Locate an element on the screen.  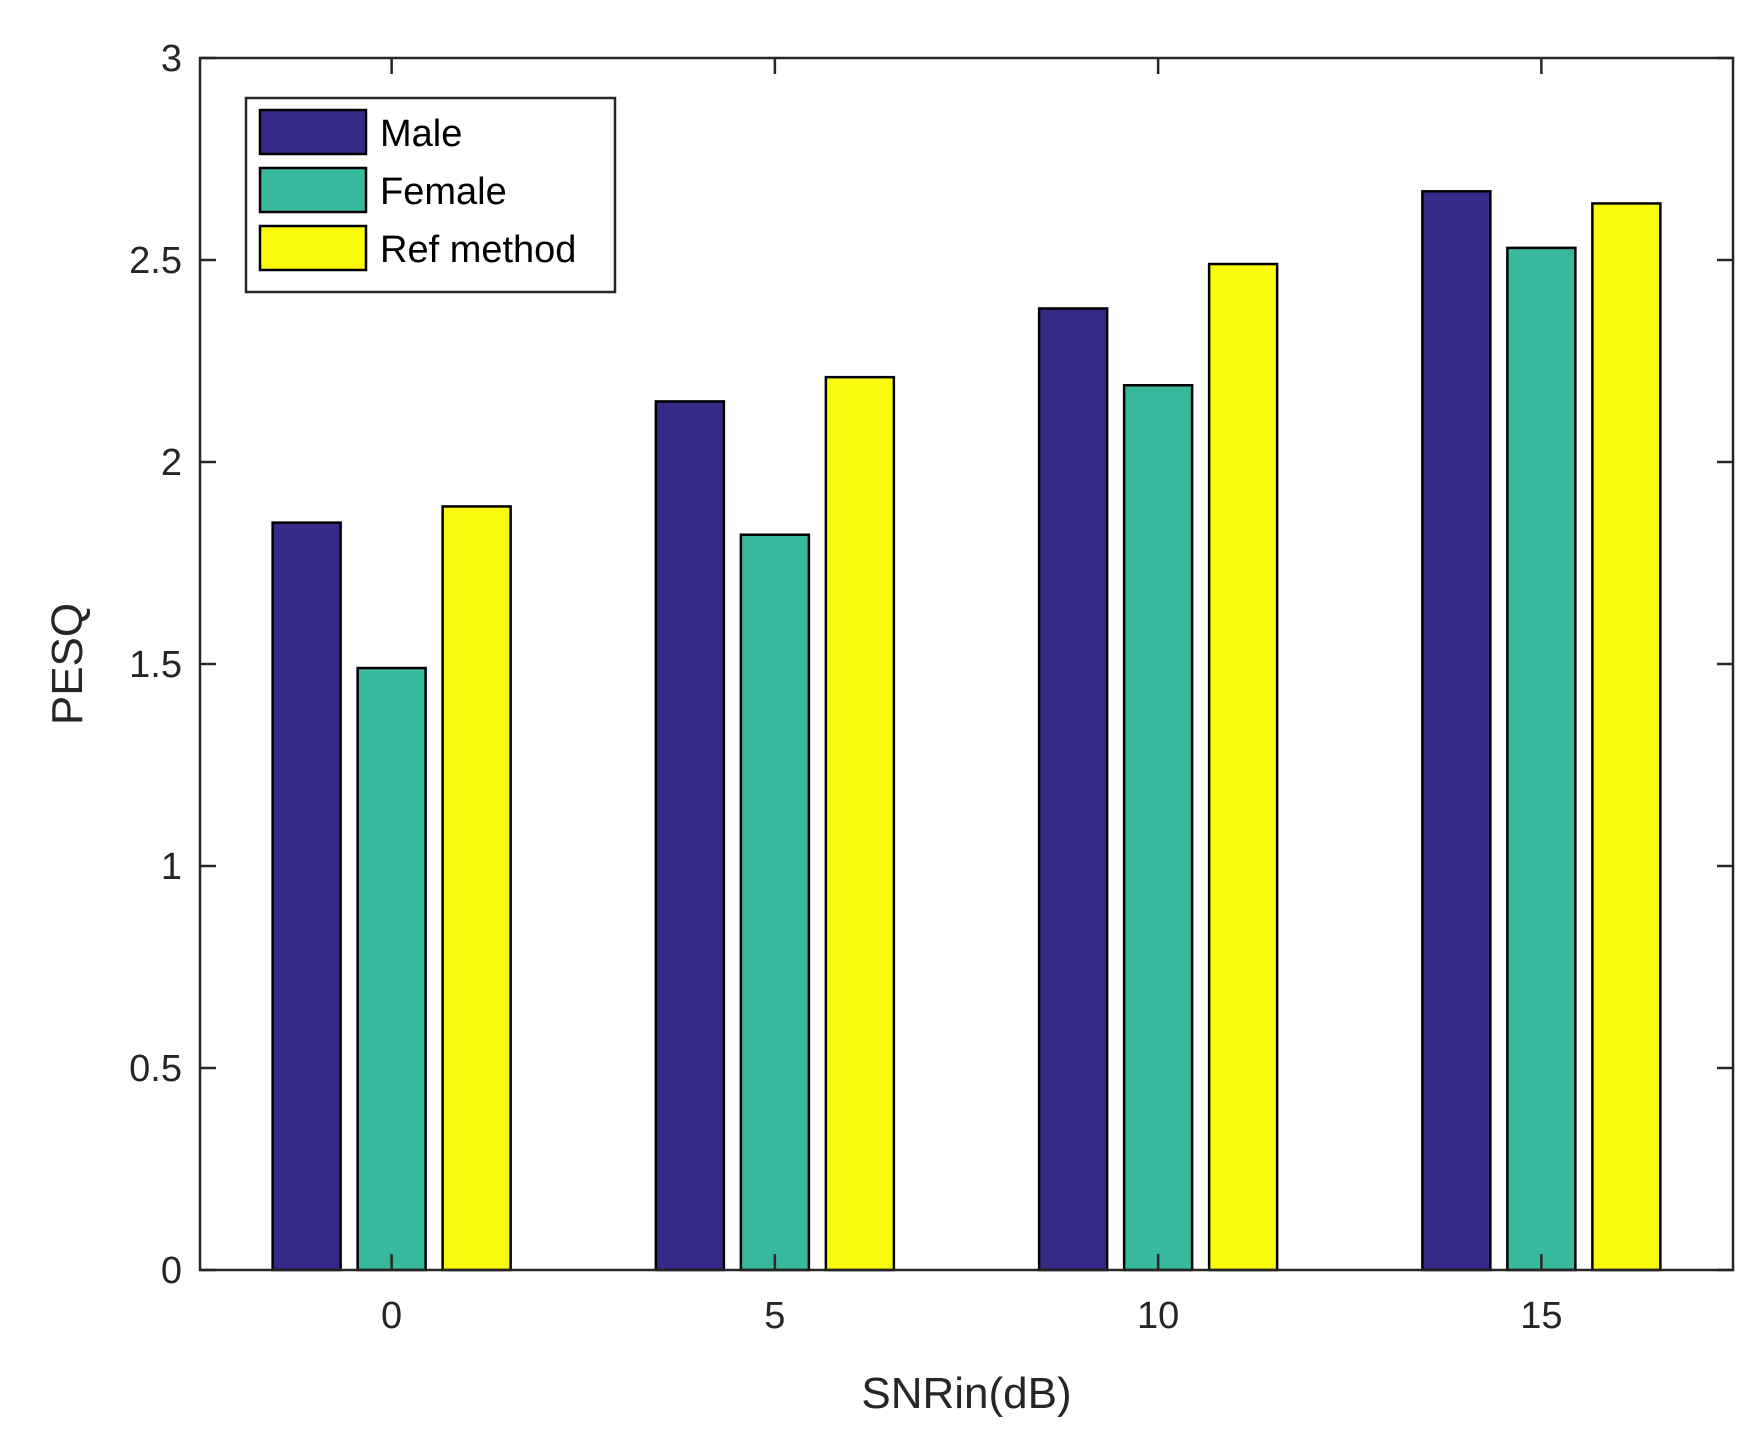
y-tick-label: 0 is located at coordinates (171, 1271).